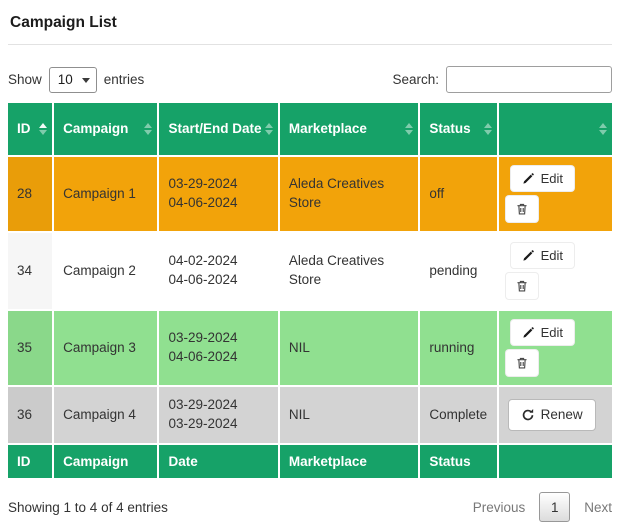 The image size is (620, 522). Describe the element at coordinates (555, 129) in the screenshot. I see `col-header-actions` at that location.